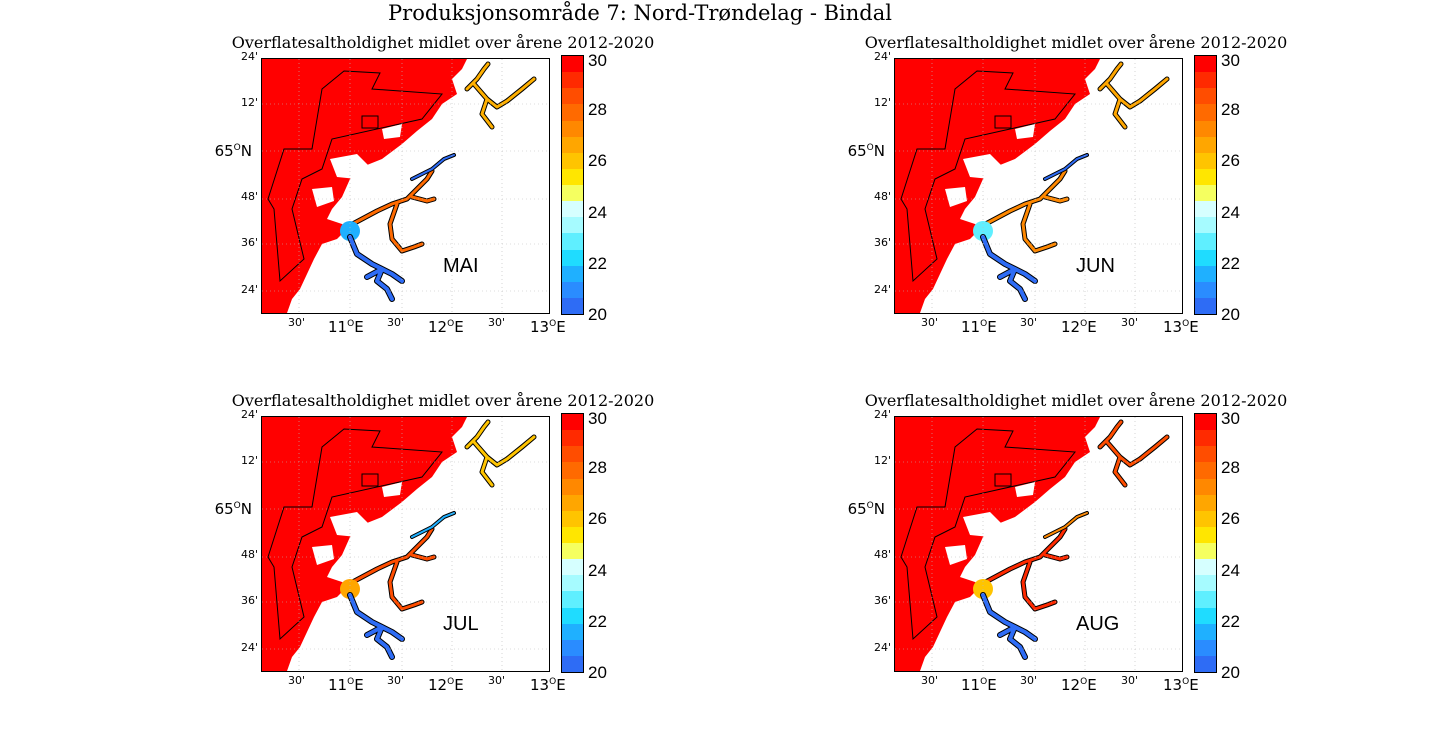 The height and width of the screenshot is (756, 1436). Describe the element at coordinates (988, 534) in the screenshot. I see `zone-outline` at that location.